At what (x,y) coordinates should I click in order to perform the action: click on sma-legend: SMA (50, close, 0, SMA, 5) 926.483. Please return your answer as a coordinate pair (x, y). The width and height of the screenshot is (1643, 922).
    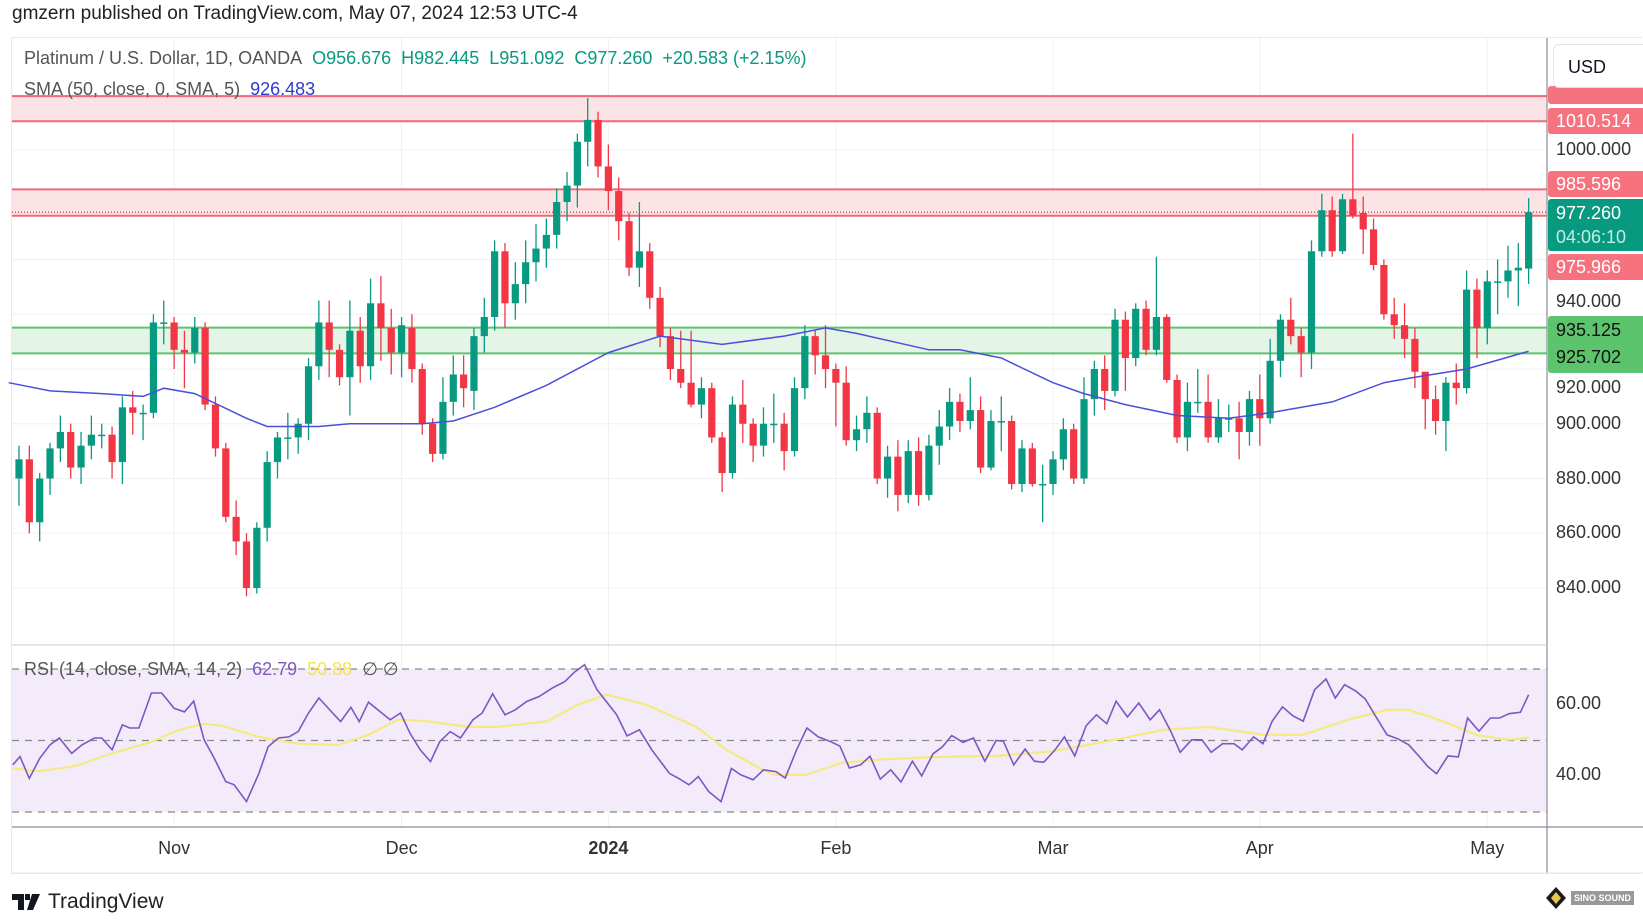
    Looking at the image, I should click on (174, 89).